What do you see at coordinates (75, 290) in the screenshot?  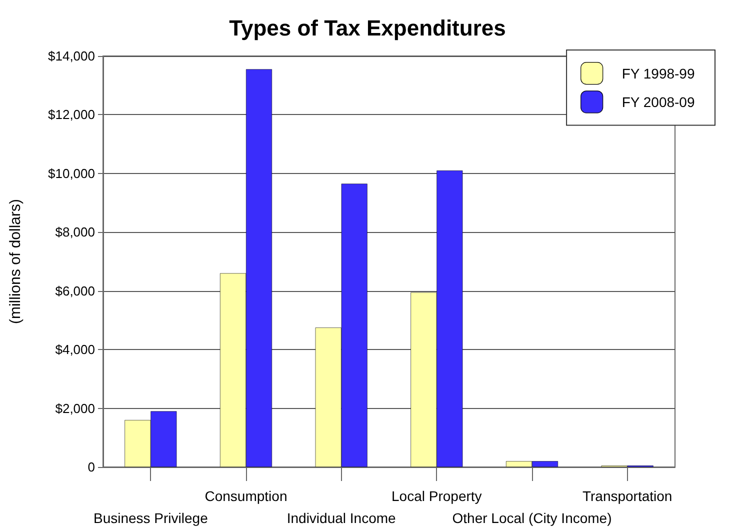 I see `y-tick-label: $6,000` at bounding box center [75, 290].